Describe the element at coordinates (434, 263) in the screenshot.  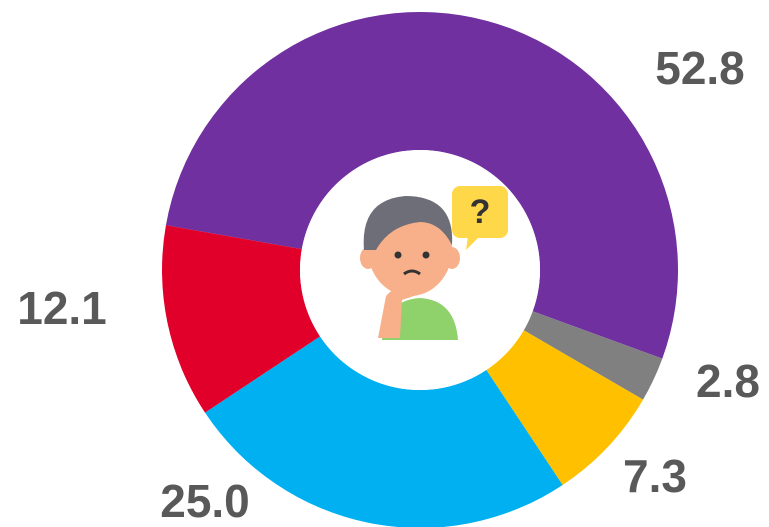
I see `thinking-icon: ?` at that location.